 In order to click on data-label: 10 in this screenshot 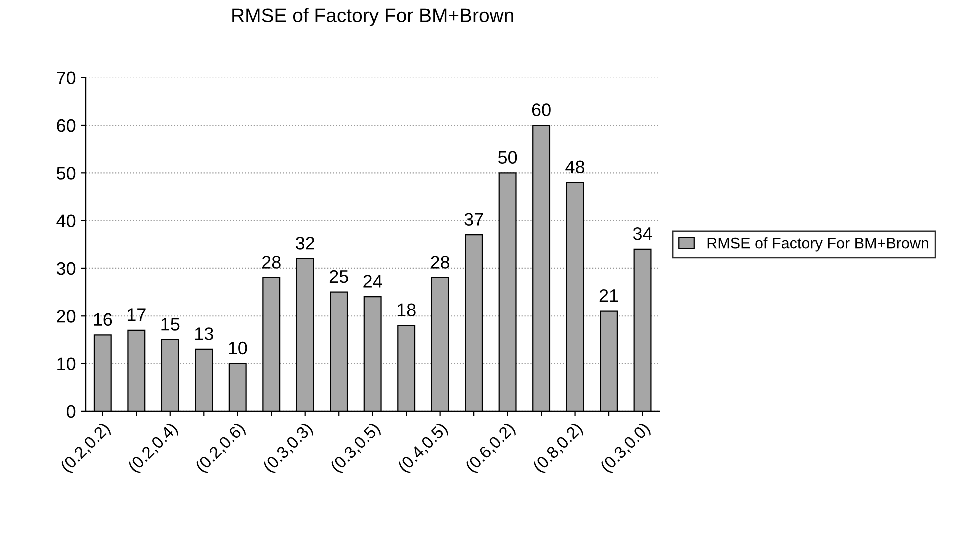, I will do `click(238, 348)`.